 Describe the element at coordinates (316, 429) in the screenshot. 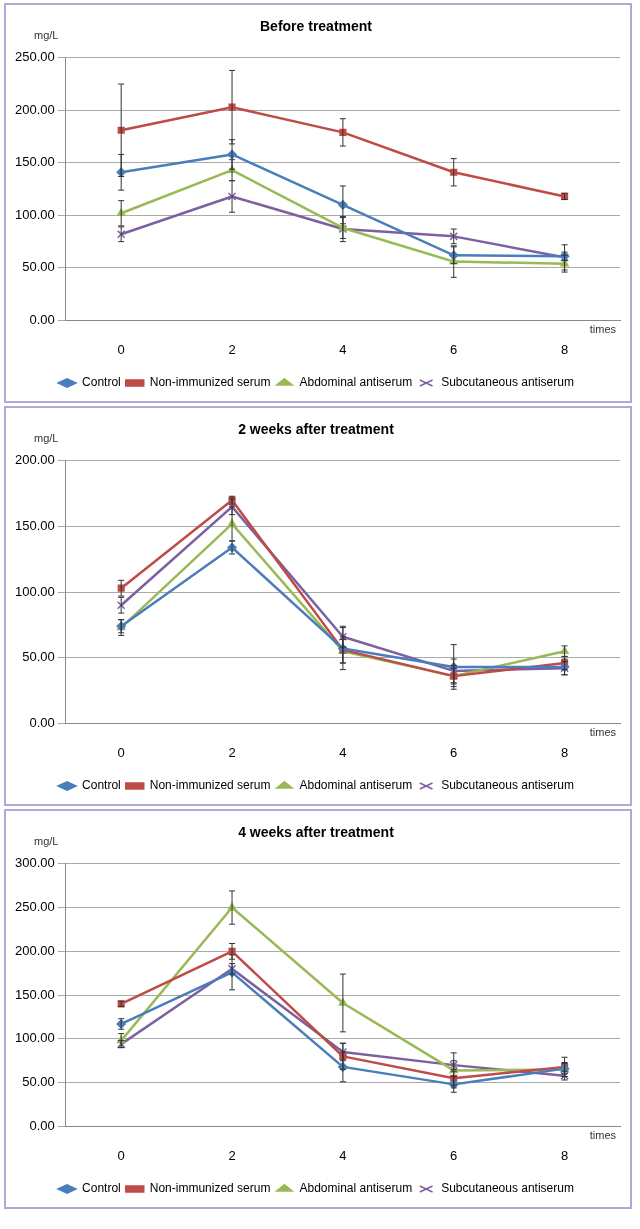

I see `chart-title: 2 weeks after treatment` at that location.